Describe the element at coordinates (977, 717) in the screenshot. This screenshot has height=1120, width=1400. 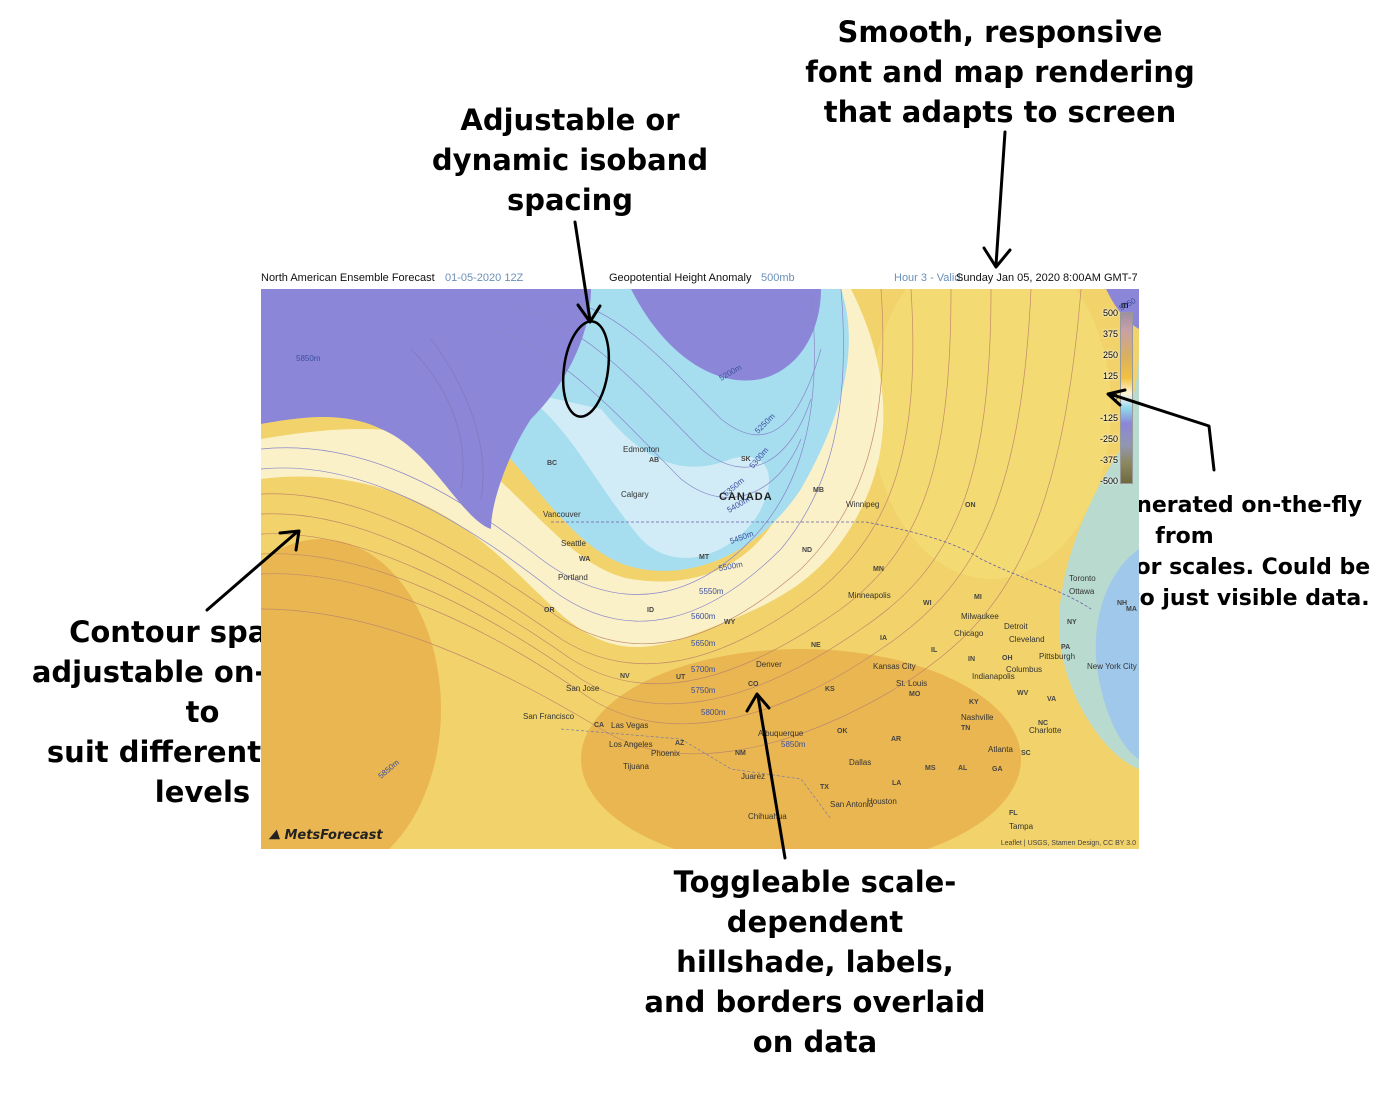
I see `city-label: Nashville` at that location.